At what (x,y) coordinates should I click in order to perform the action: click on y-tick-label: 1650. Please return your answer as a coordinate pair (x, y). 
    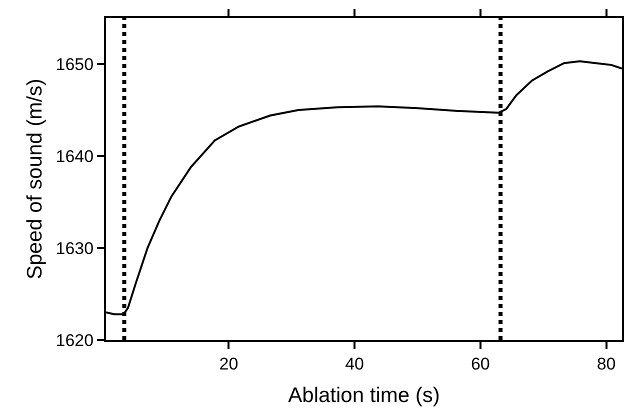
    Looking at the image, I should click on (75, 64).